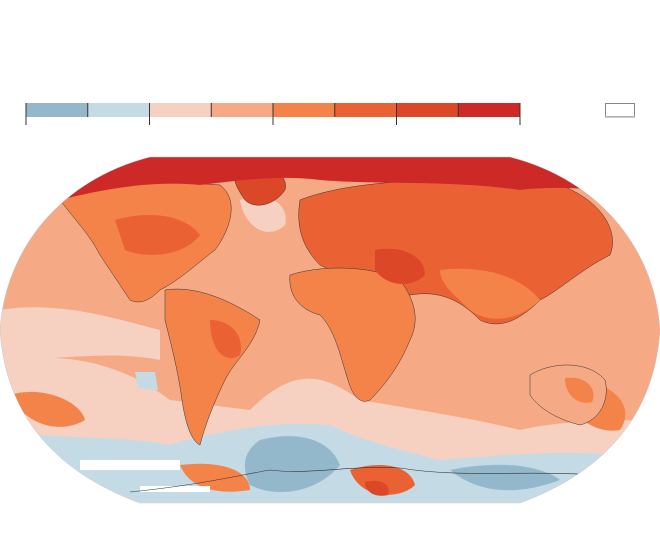 The height and width of the screenshot is (536, 660). I want to click on land-australia-warm, so click(579, 390).